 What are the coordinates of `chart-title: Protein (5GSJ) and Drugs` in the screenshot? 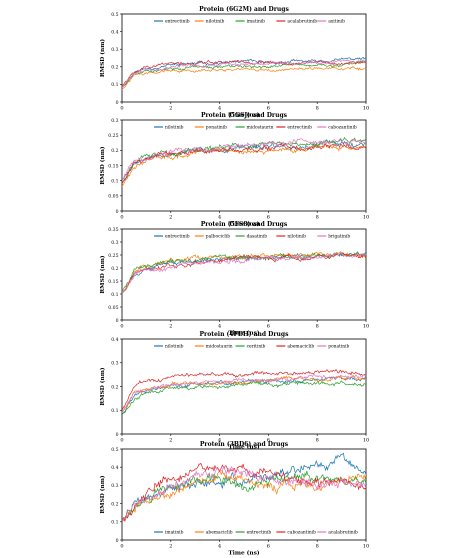 It's located at (244, 115).